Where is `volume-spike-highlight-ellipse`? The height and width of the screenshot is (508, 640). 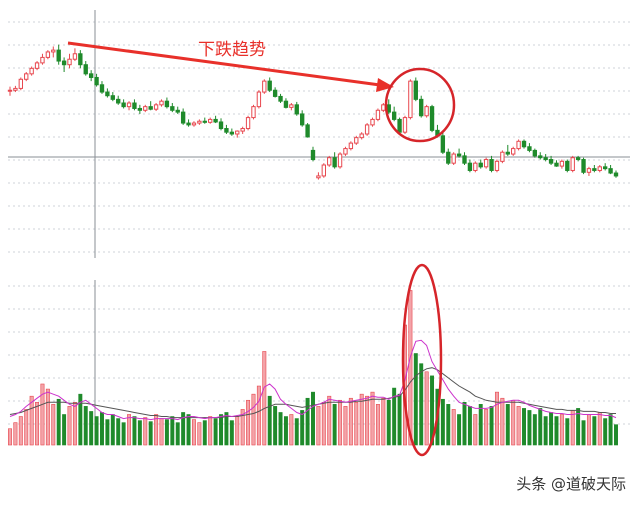
volume-spike-highlight-ellipse is located at coordinates (422, 360).